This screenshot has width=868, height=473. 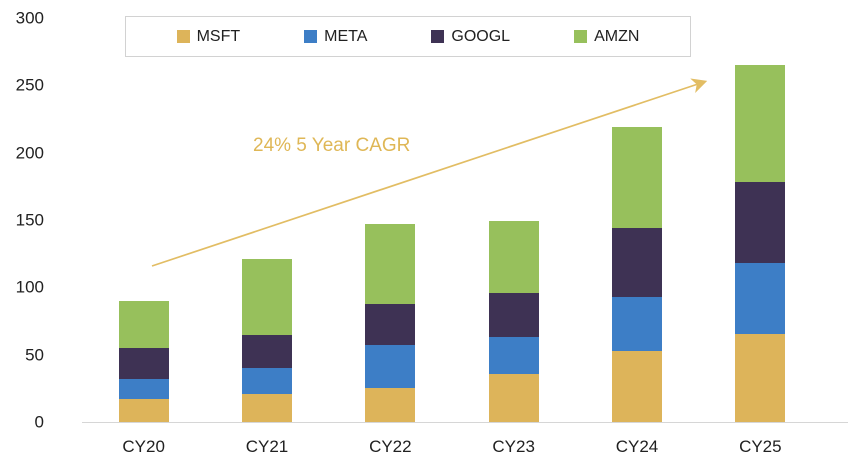 I want to click on bar-segment-meta-cy23, so click(x=513, y=355).